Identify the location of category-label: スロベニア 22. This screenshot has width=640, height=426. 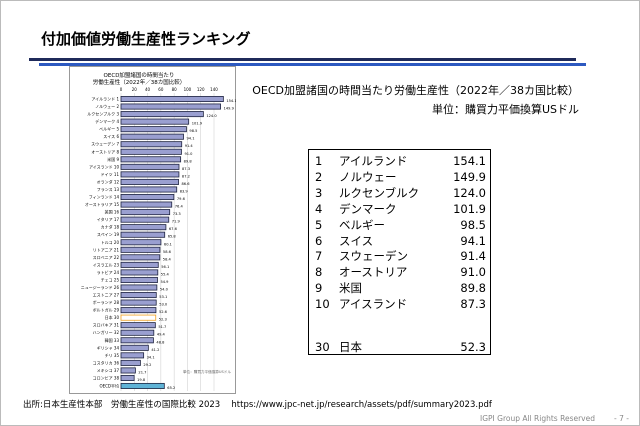
(106, 257).